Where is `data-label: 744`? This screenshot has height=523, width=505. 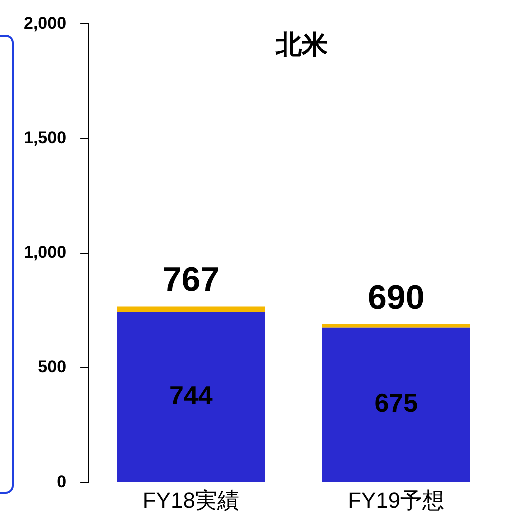
data-label: 744 is located at coordinates (191, 395).